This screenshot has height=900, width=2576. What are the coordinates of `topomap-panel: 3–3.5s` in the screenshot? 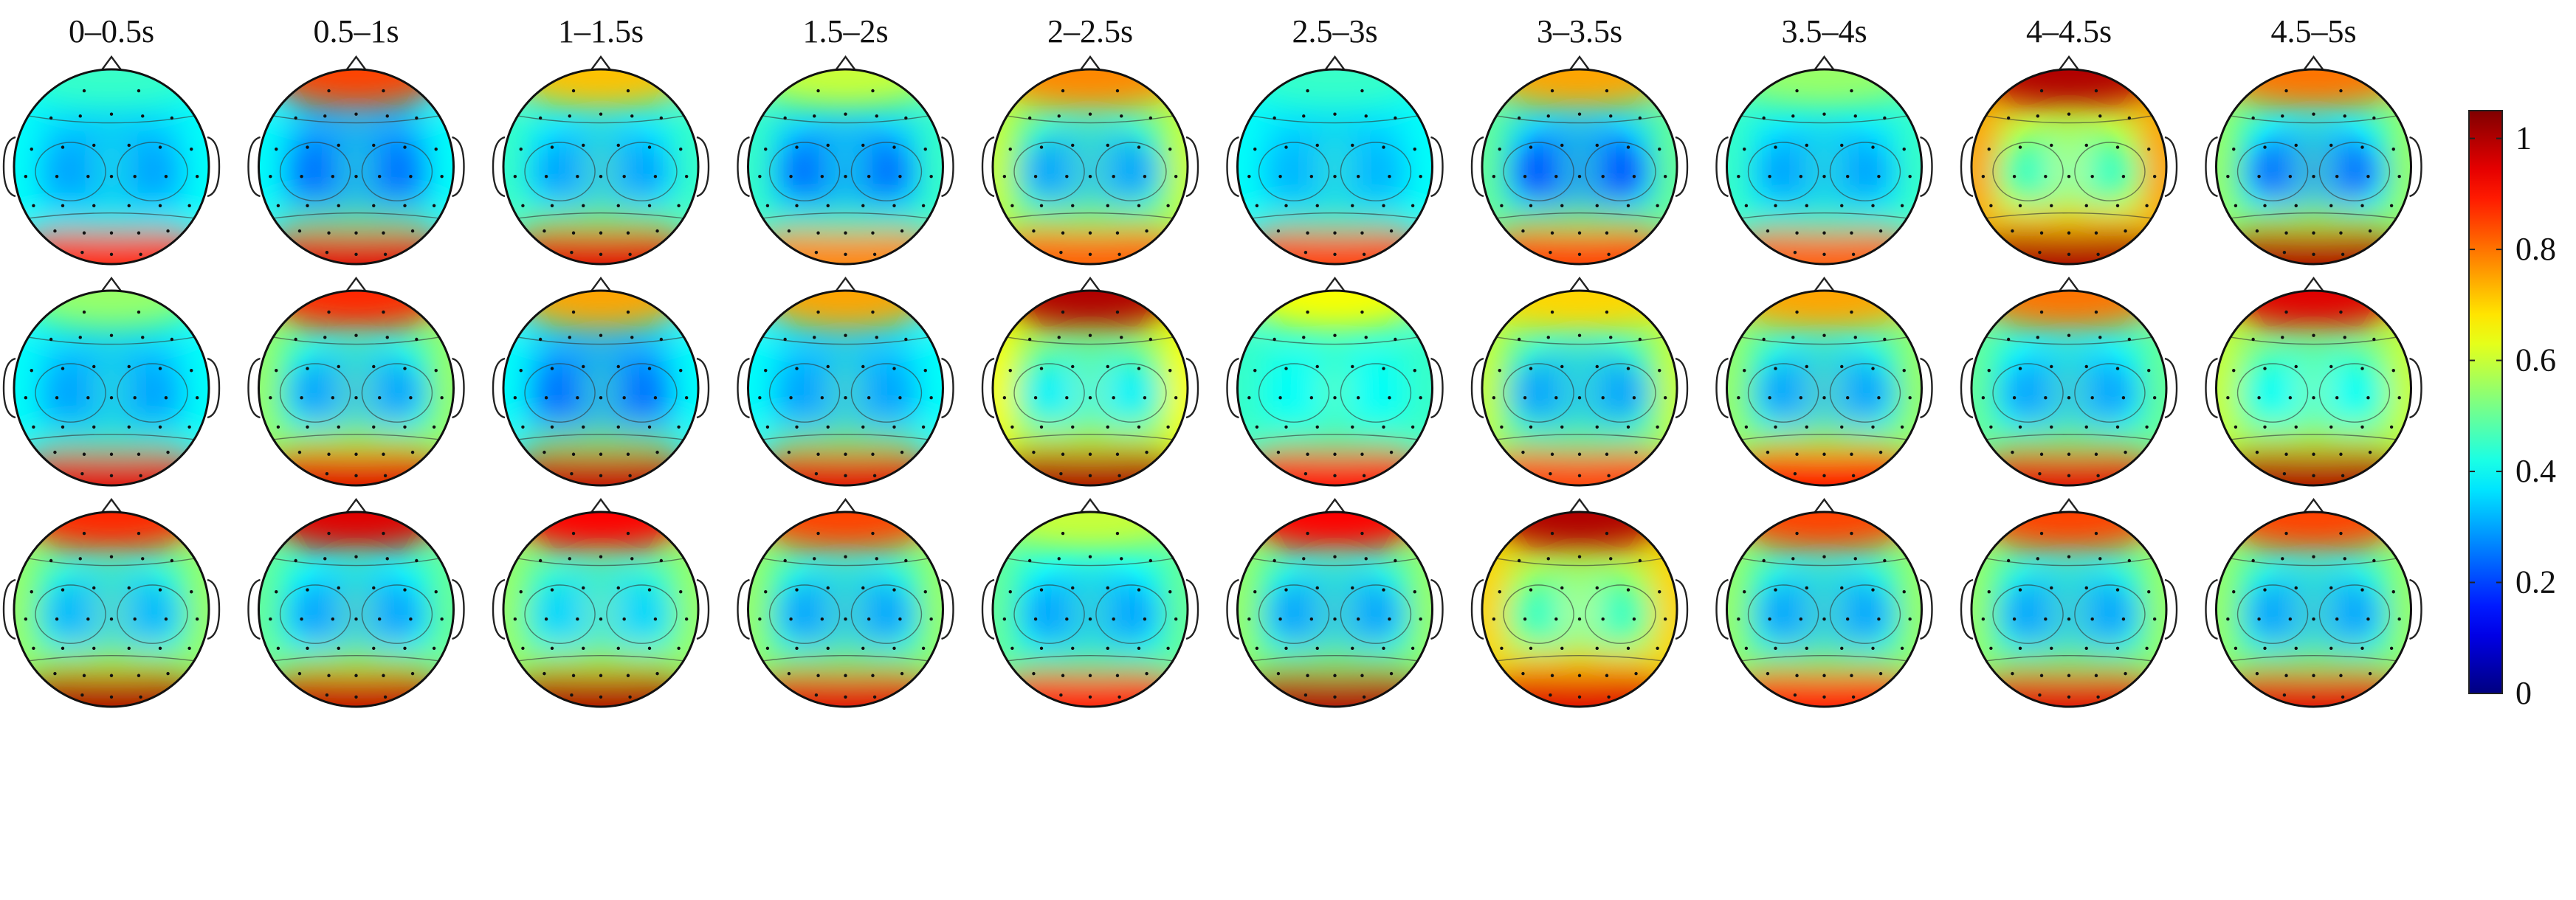 It's located at (1580, 140).